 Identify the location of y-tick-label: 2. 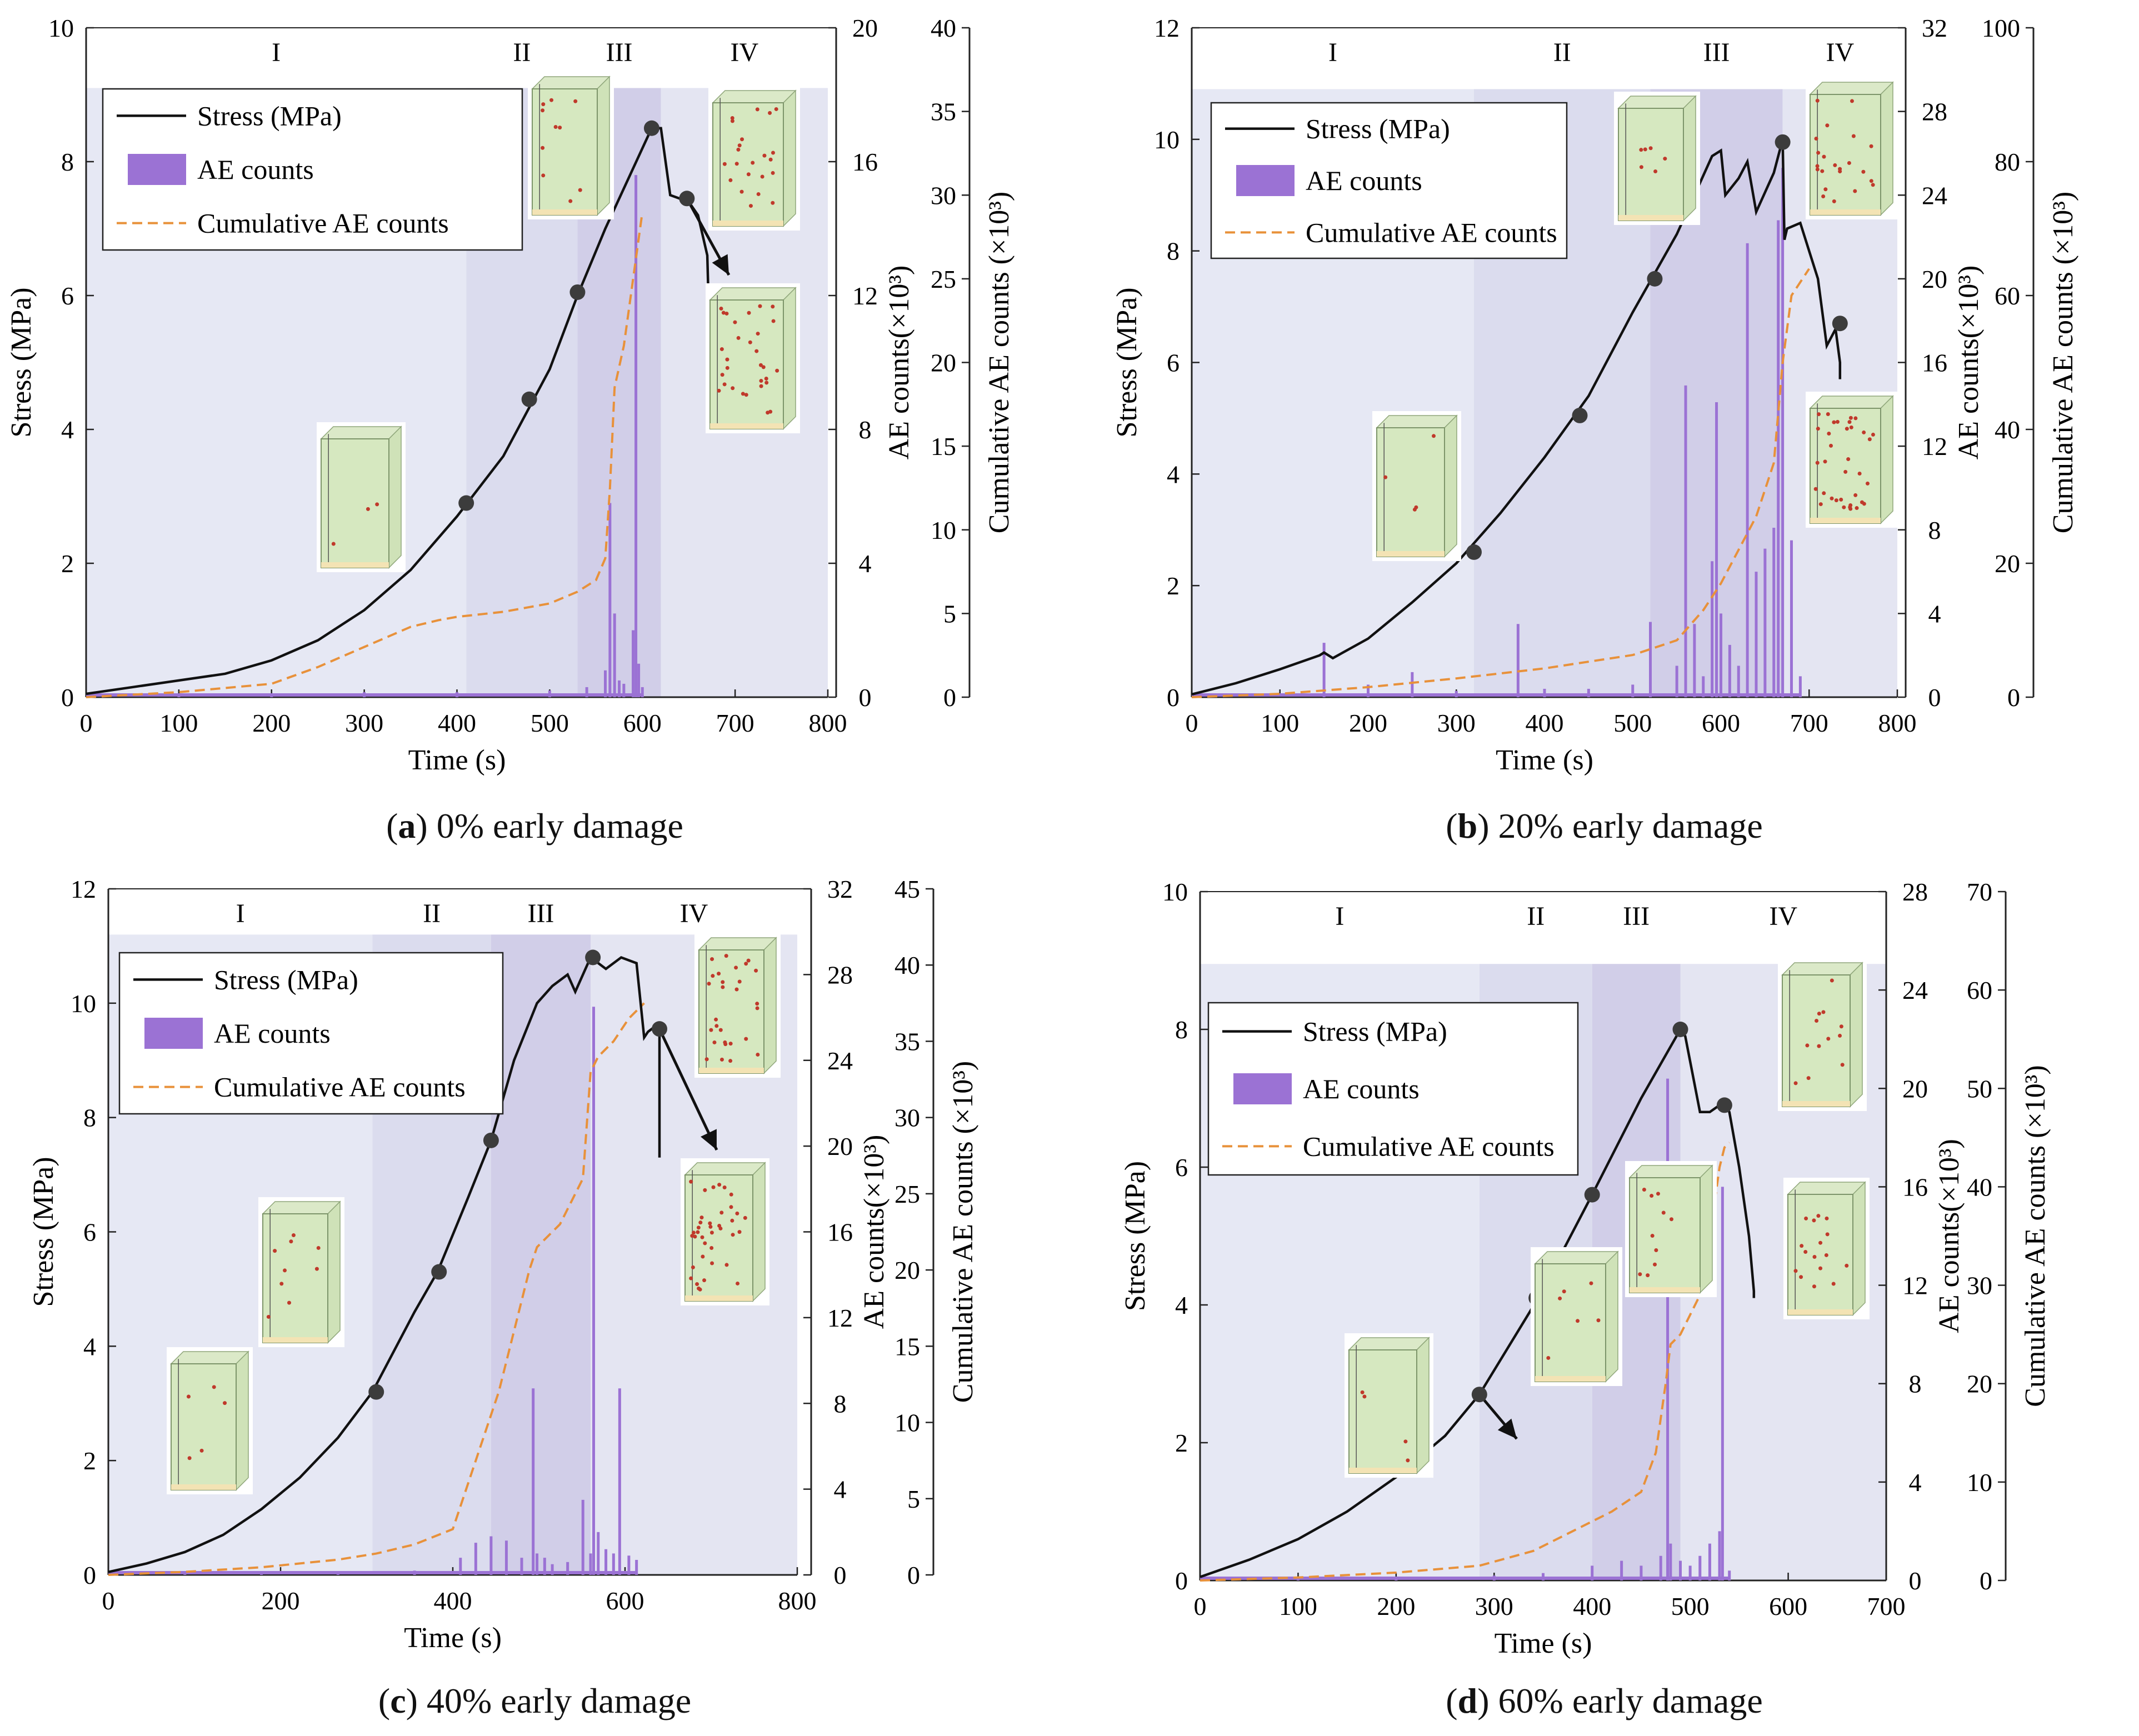
(89, 1461).